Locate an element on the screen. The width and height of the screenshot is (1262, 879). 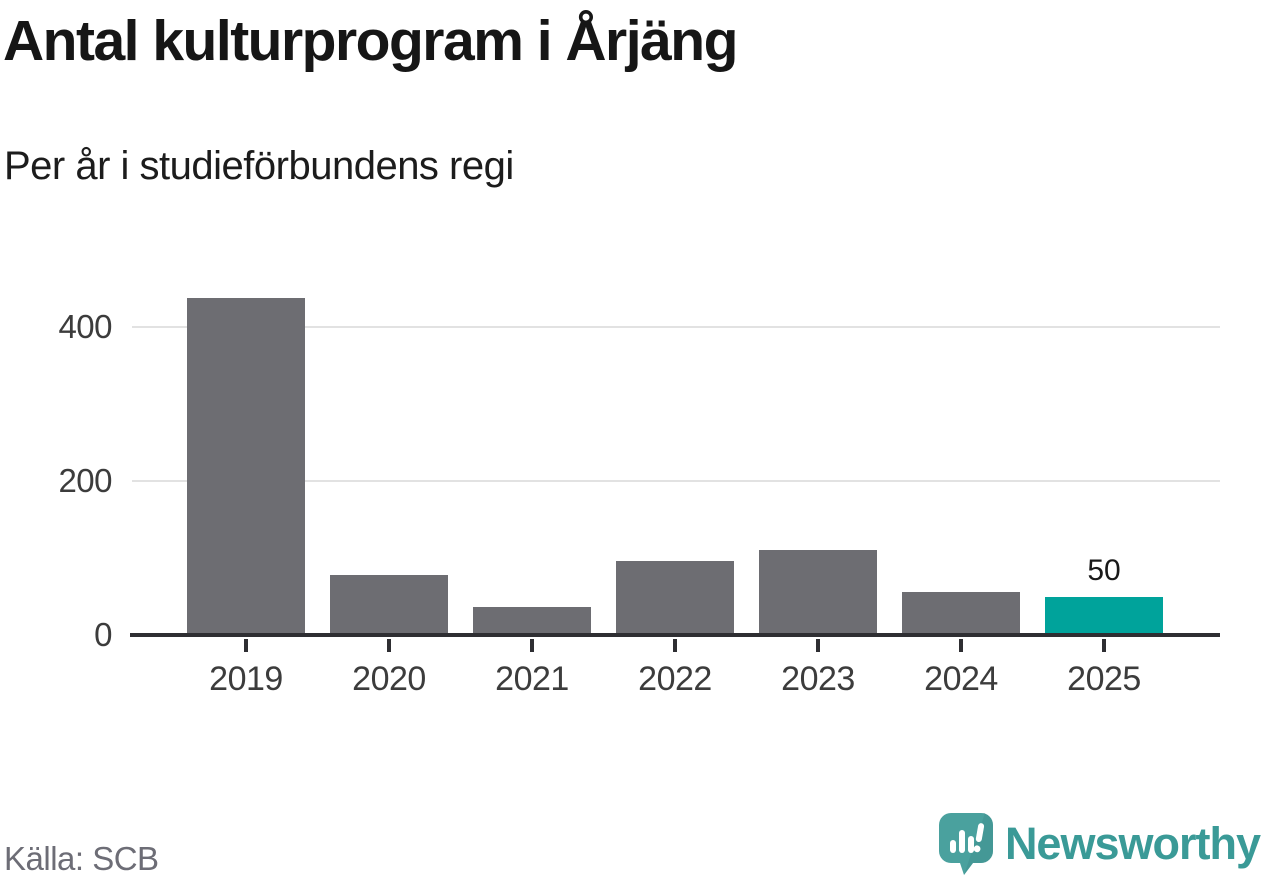
x-tick-label-2025: 2025 is located at coordinates (1104, 679).